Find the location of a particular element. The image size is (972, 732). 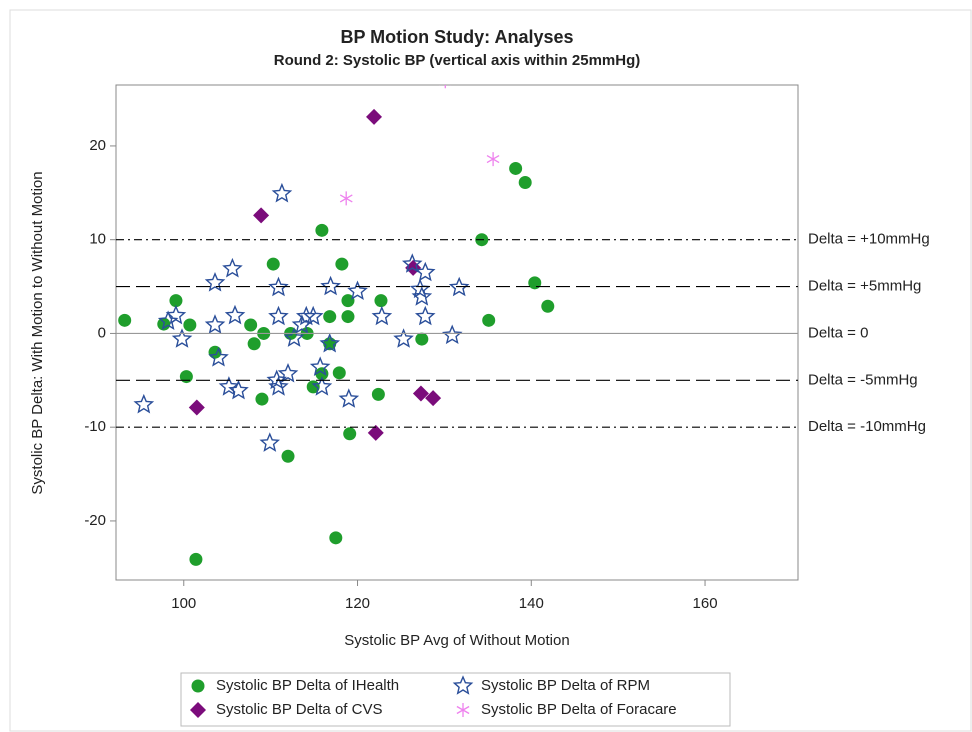

x-tick-label: 100 is located at coordinates (183, 603).